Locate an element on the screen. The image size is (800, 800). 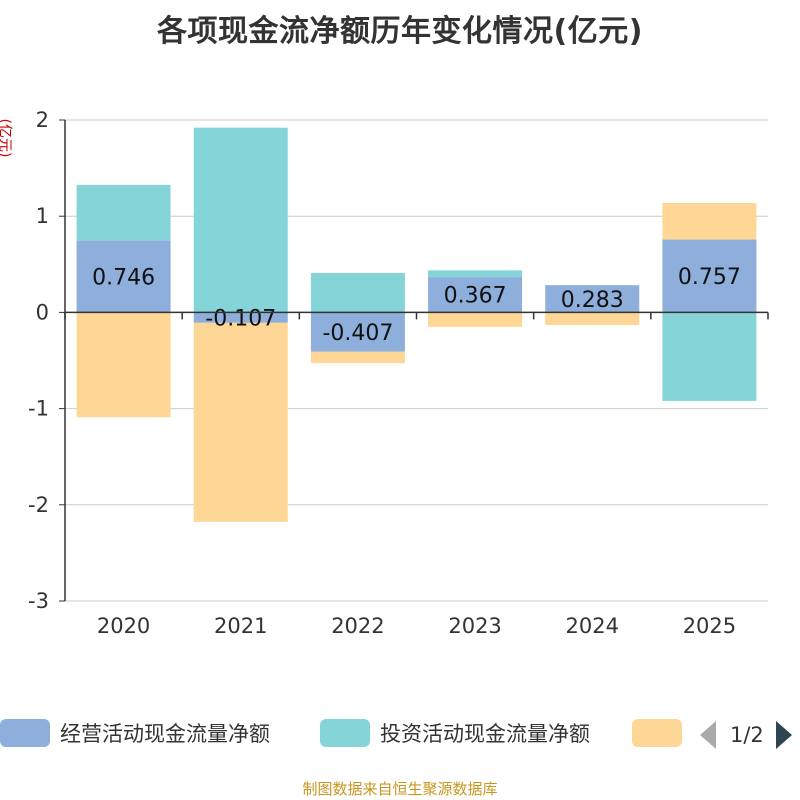
data-source-note: 制图数据来自恒生聚源数据库 is located at coordinates (400, 789).